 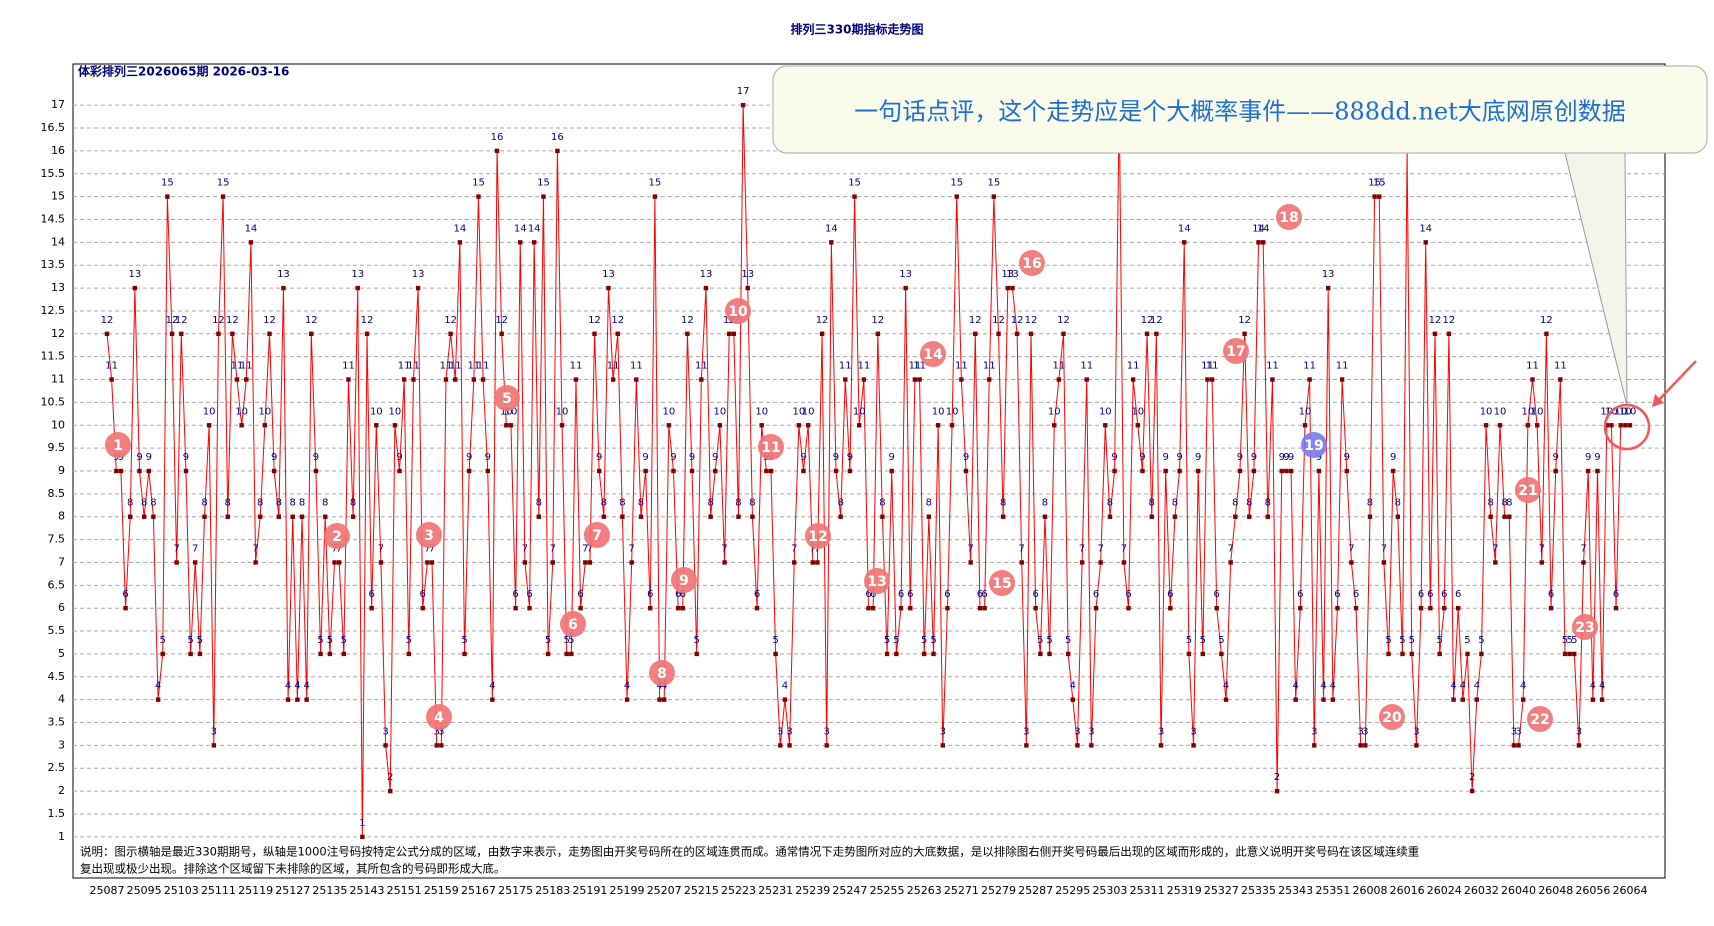 What do you see at coordinates (337, 537) in the screenshot?
I see `badge-label: 2` at bounding box center [337, 537].